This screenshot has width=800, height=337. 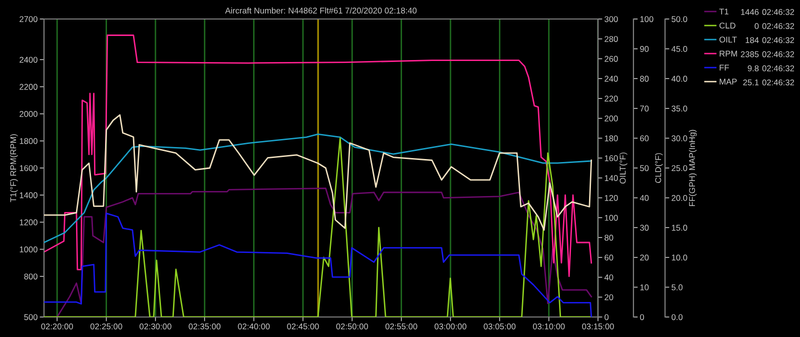 I want to click on legend-label: CLD, so click(x=728, y=25).